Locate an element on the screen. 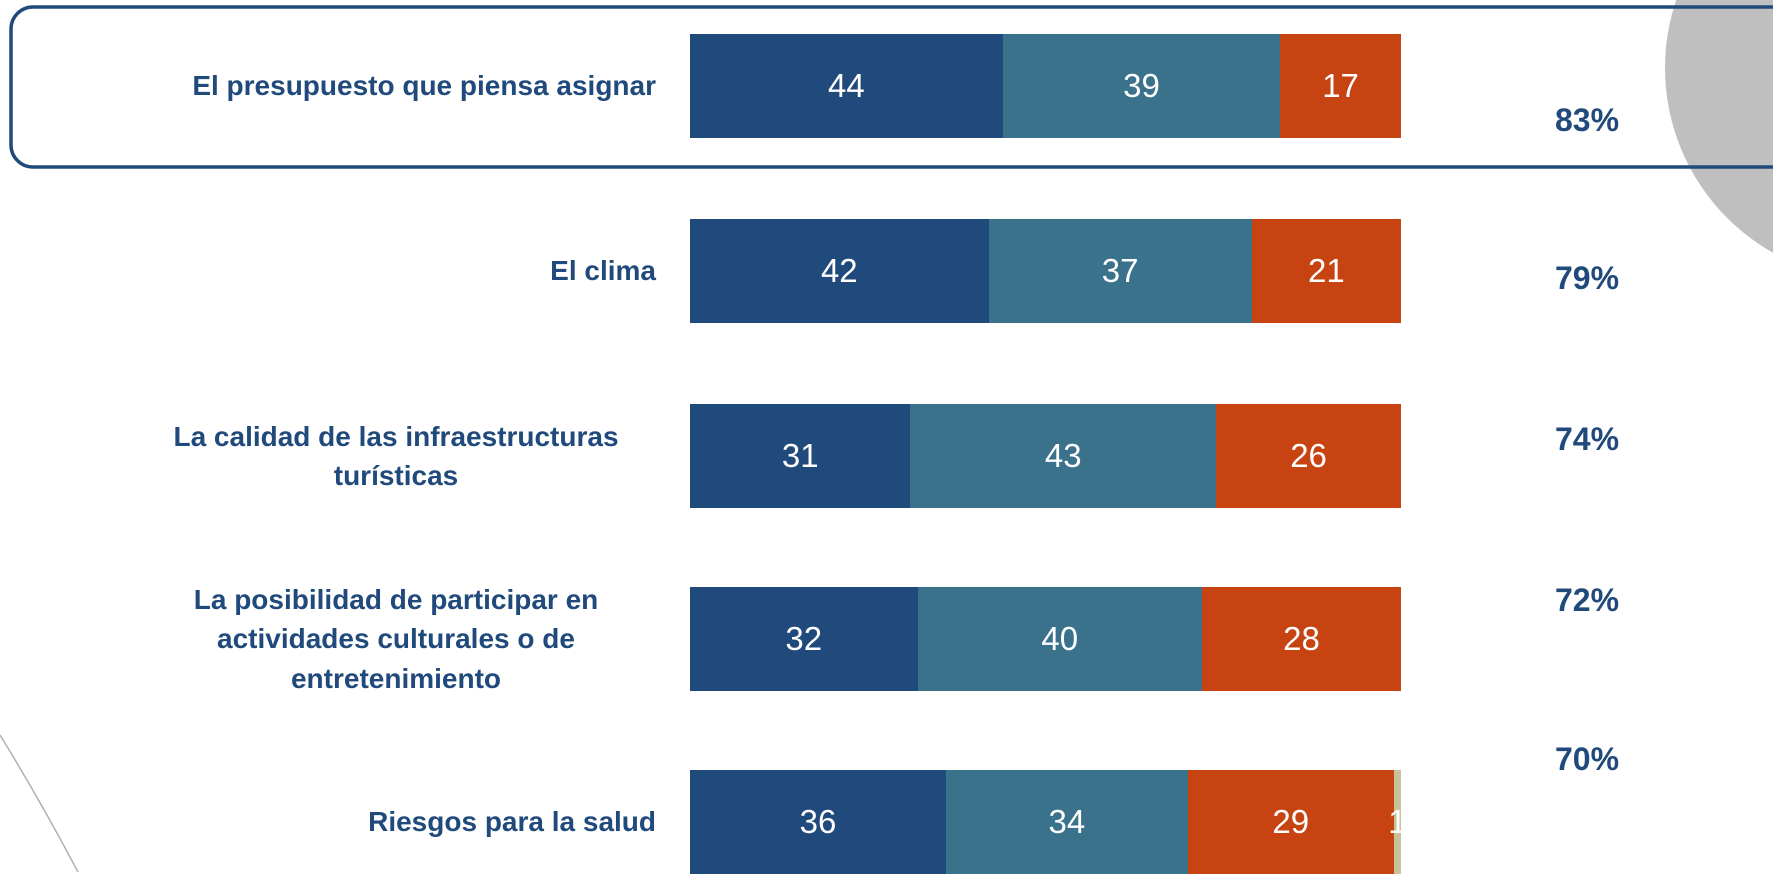  data-label: 32 is located at coordinates (804, 638).